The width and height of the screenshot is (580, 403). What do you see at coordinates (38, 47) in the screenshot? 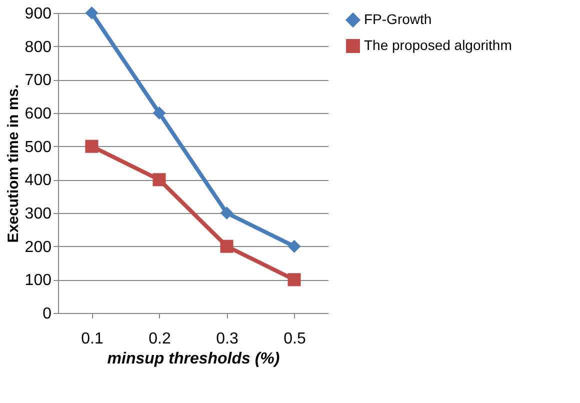
I see `y-tick-label: 800` at bounding box center [38, 47].